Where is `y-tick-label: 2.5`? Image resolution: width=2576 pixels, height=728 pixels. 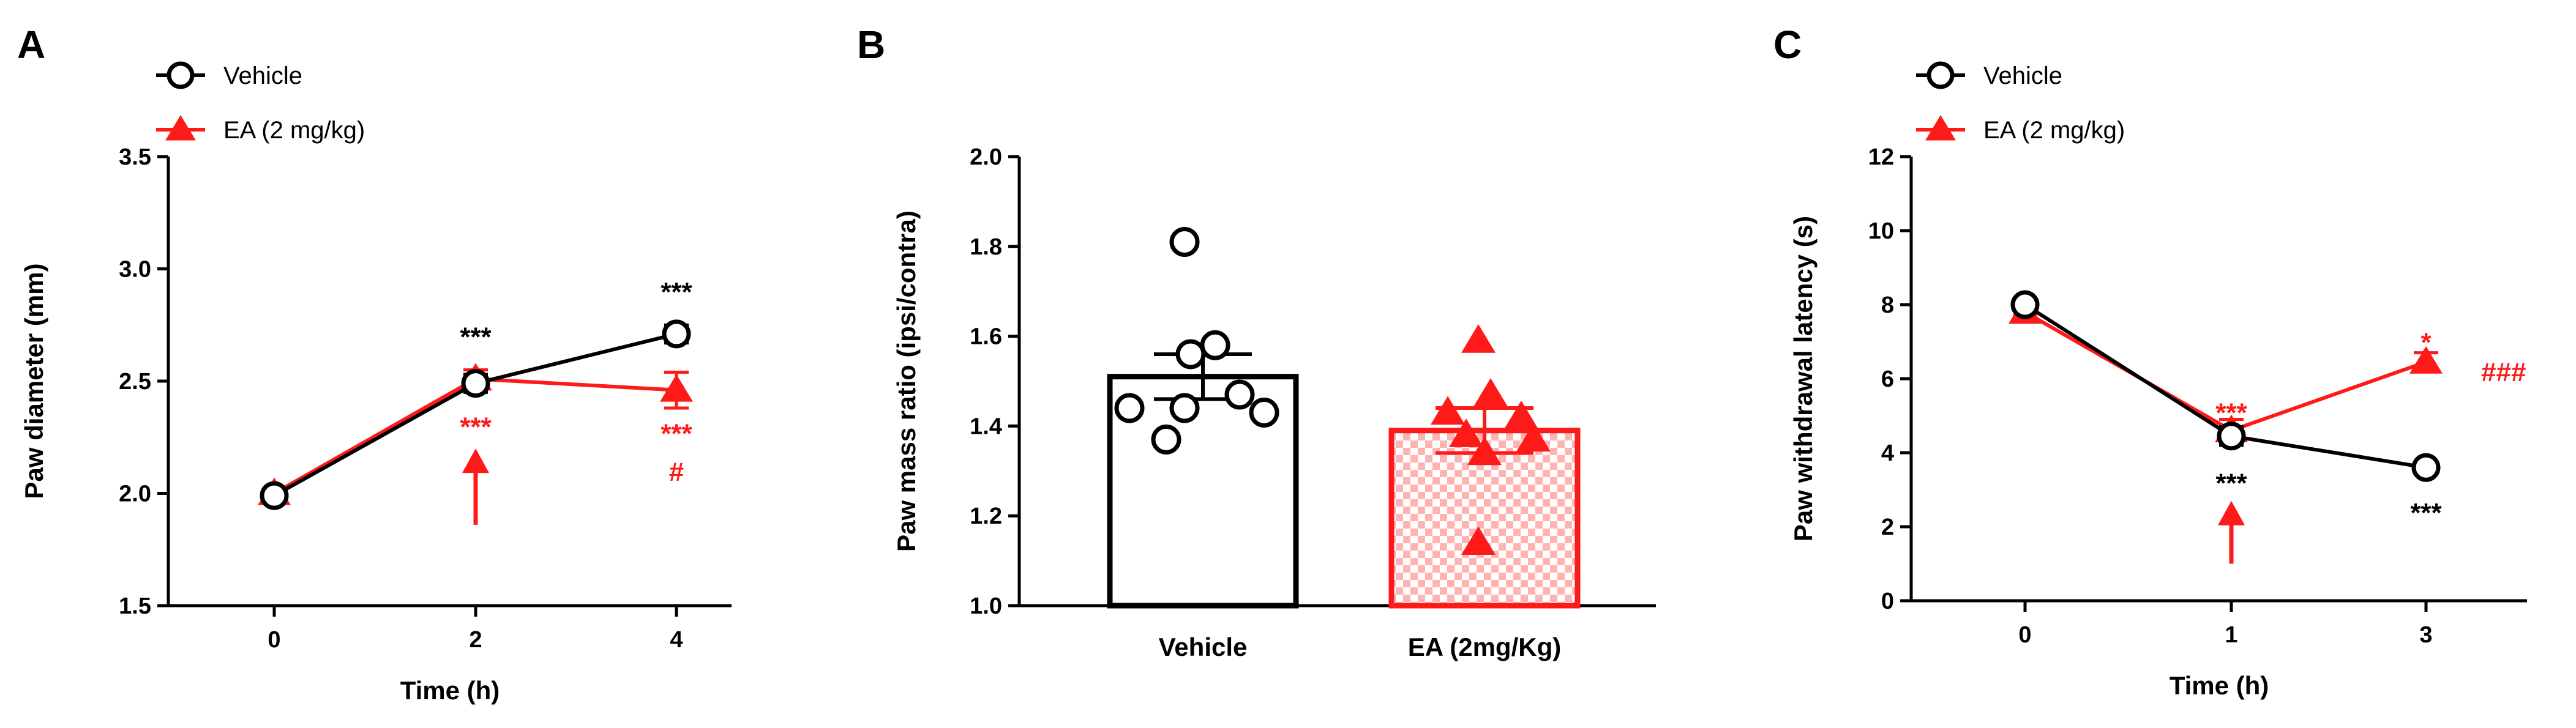 y-tick-label: 2.5 is located at coordinates (135, 382).